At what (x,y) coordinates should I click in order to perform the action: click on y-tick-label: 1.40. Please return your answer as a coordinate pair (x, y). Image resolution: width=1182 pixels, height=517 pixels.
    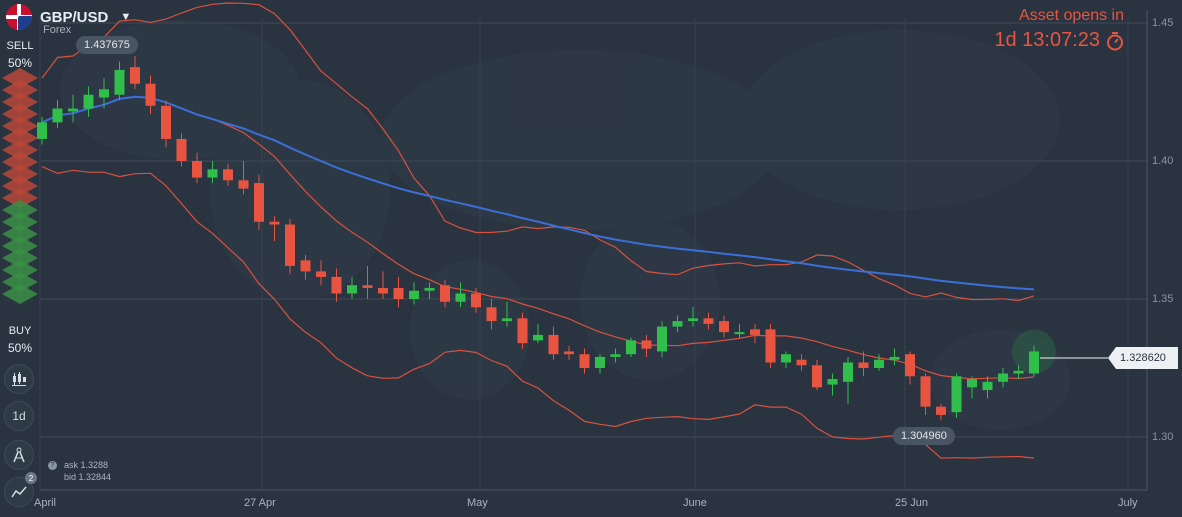
    Looking at the image, I should click on (1163, 161).